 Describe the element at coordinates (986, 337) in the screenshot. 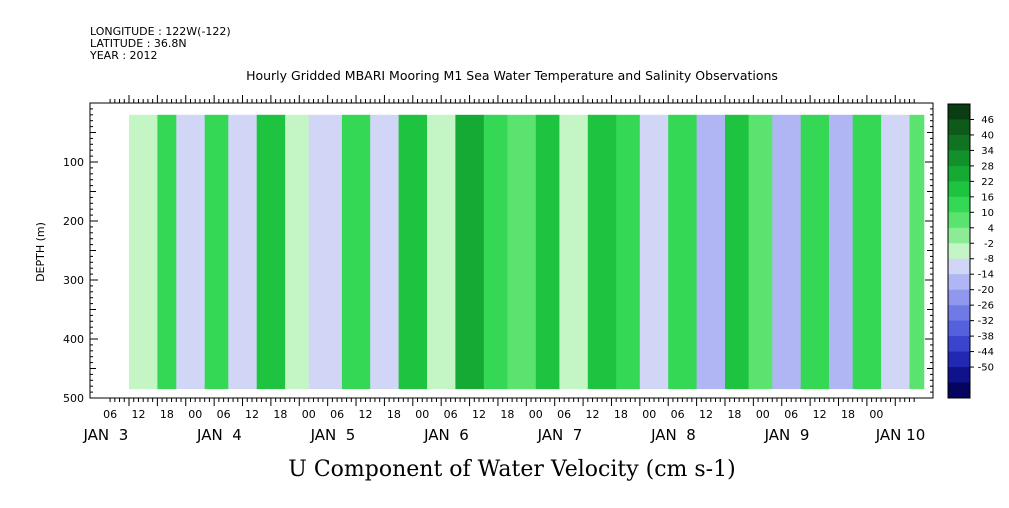

I see `colorbar-label: -38` at that location.